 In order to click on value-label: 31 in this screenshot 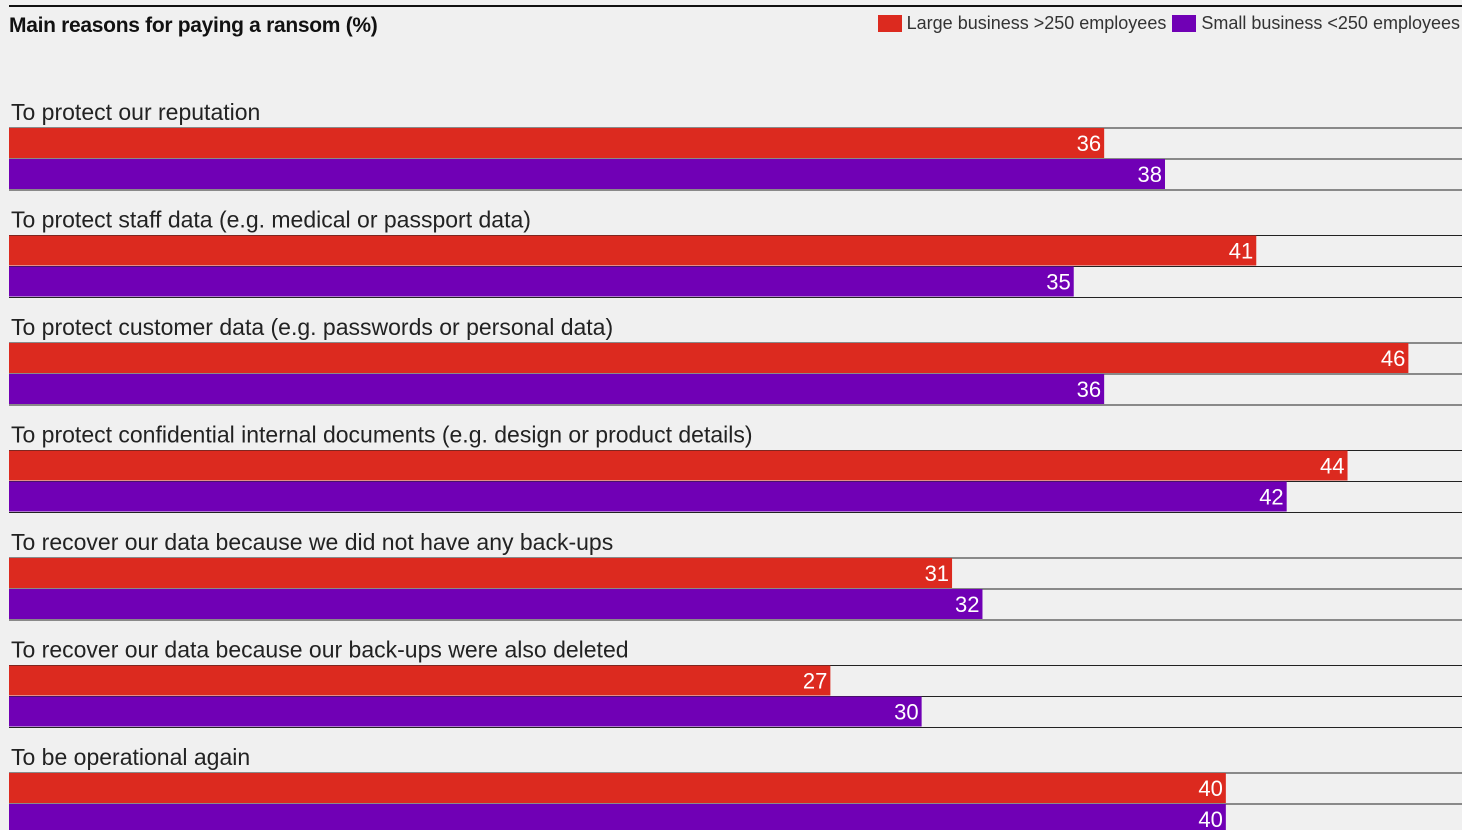, I will do `click(937, 573)`.